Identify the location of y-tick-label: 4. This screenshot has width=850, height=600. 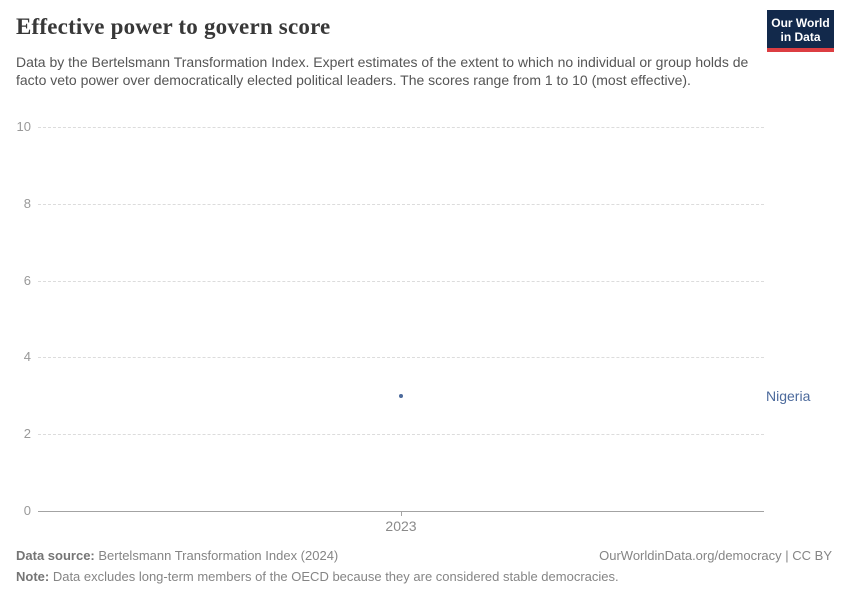
(27, 357).